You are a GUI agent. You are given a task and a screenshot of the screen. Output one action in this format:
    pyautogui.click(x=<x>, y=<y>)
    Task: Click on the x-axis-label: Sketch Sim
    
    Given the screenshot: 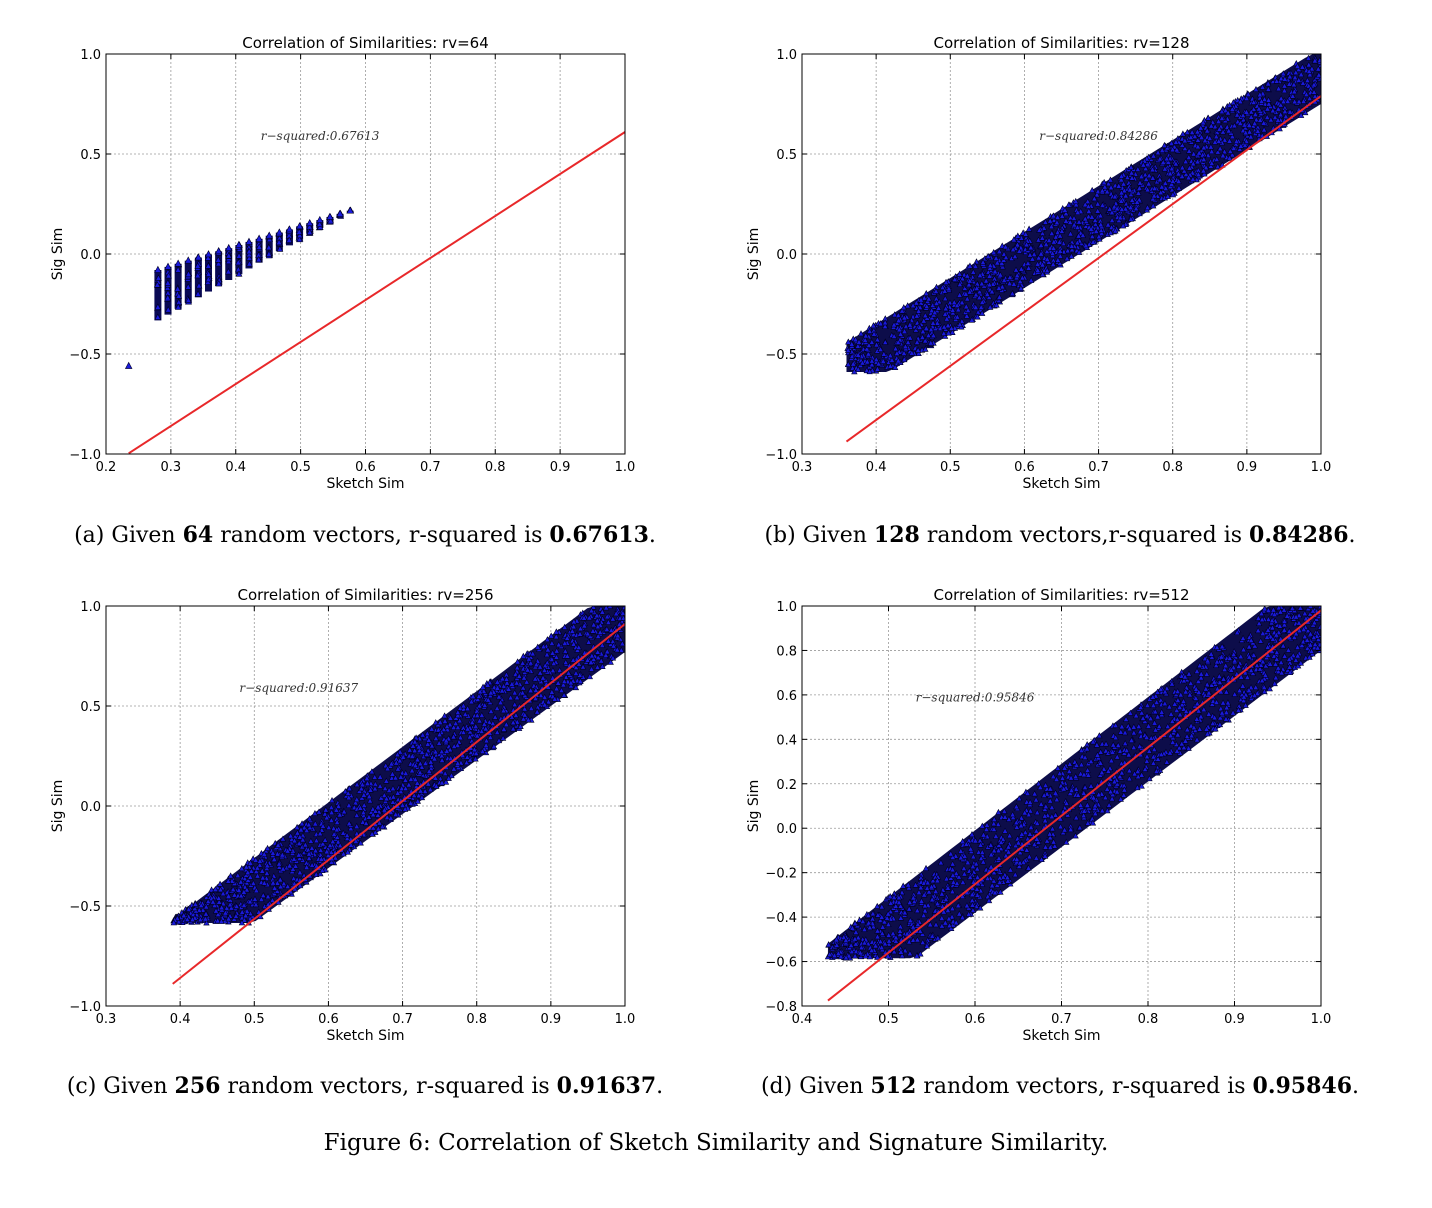 What is the action you would take?
    pyautogui.click(x=1061, y=1036)
    